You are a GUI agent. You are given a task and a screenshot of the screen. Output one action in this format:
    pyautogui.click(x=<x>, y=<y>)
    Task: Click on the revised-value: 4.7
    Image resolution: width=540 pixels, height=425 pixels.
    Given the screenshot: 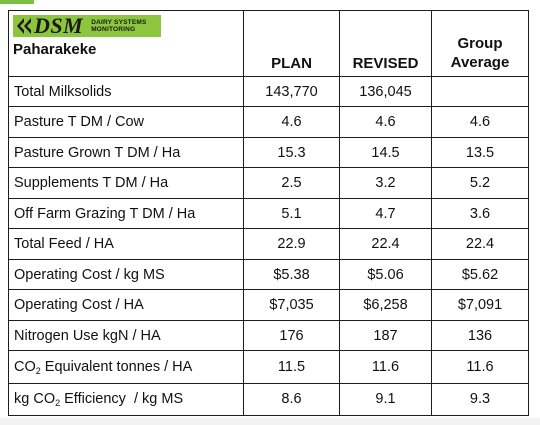 What is the action you would take?
    pyautogui.click(x=385, y=213)
    